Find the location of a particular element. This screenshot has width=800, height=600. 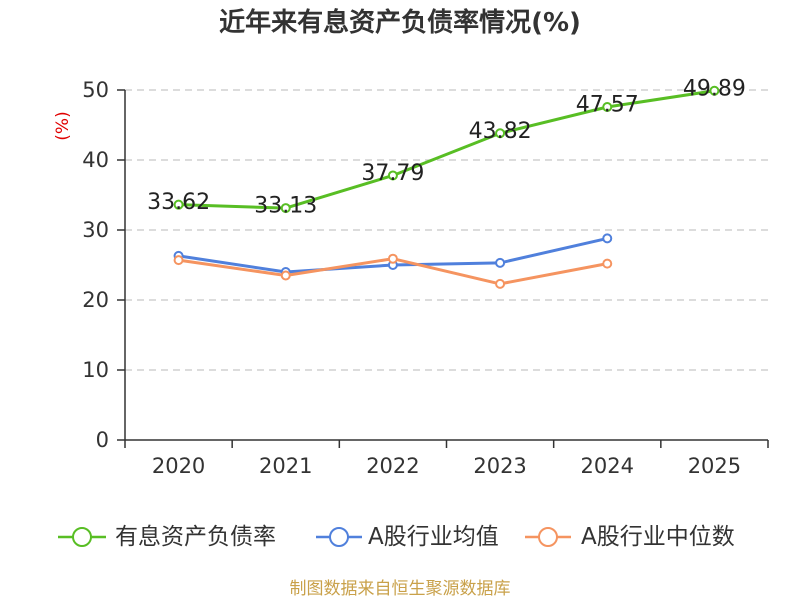

x-tick-label-2023: 2023 is located at coordinates (499, 466).